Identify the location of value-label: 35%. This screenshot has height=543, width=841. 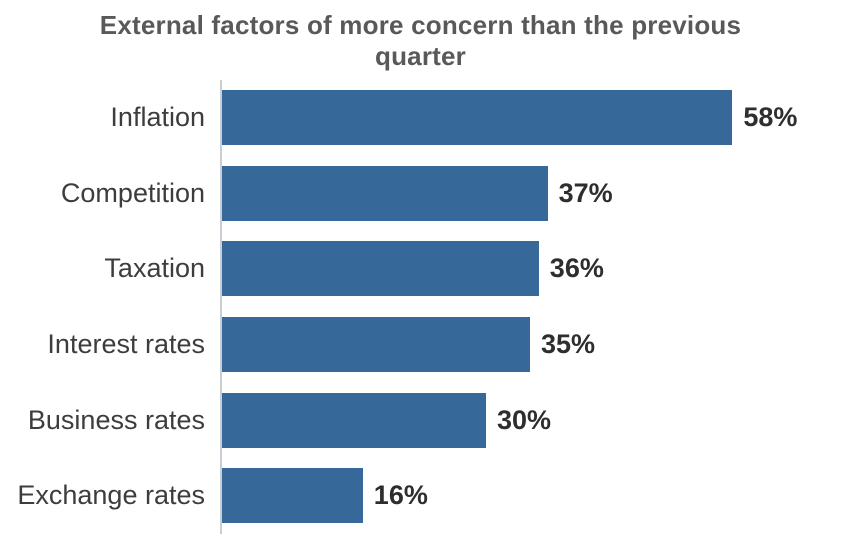
(568, 344).